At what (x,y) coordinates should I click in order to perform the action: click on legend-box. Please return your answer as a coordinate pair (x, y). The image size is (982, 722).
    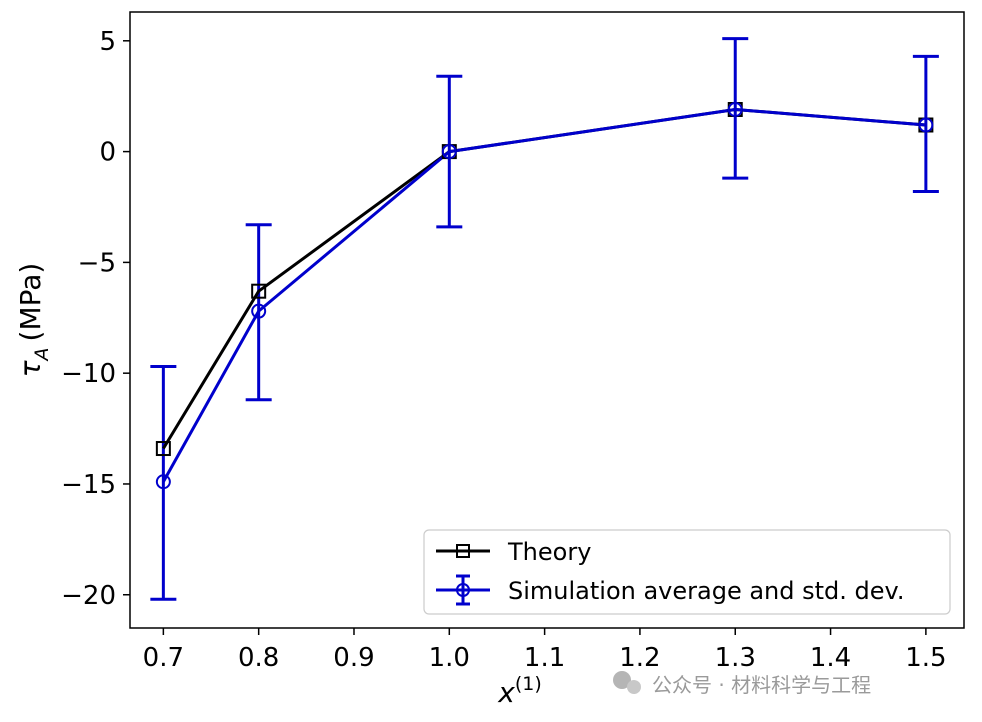
    Looking at the image, I should click on (687, 572).